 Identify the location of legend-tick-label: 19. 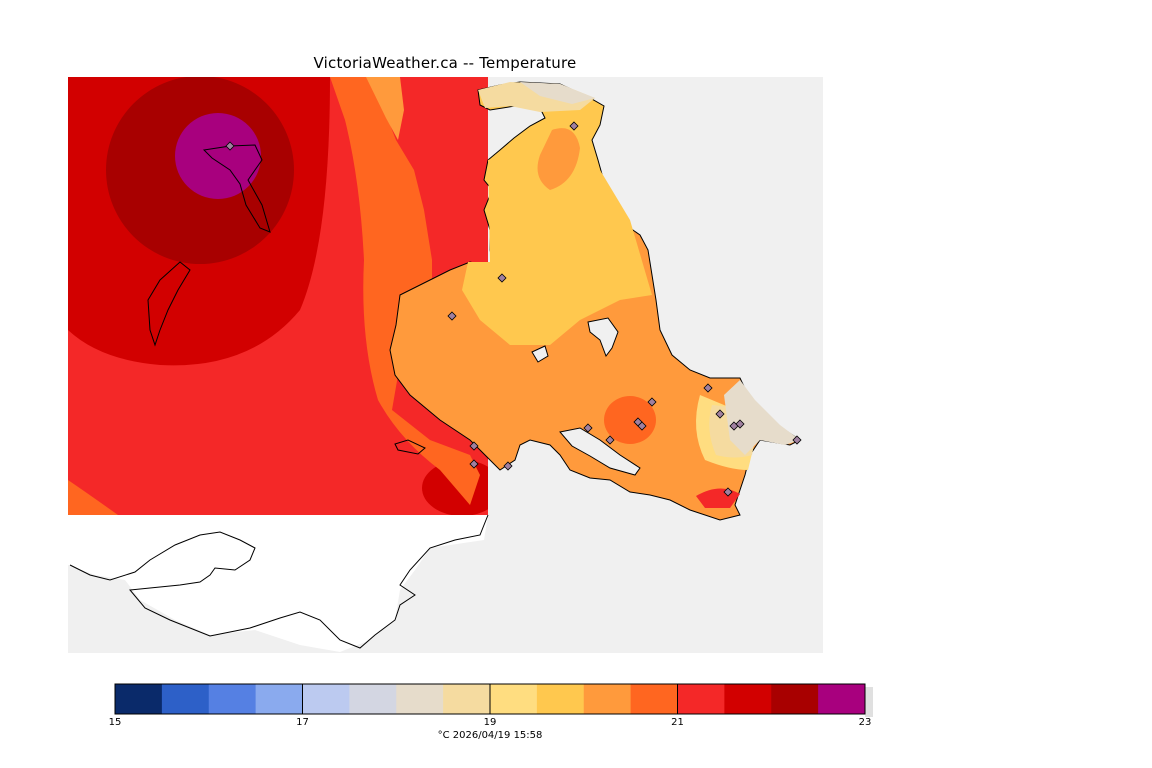
(490, 722).